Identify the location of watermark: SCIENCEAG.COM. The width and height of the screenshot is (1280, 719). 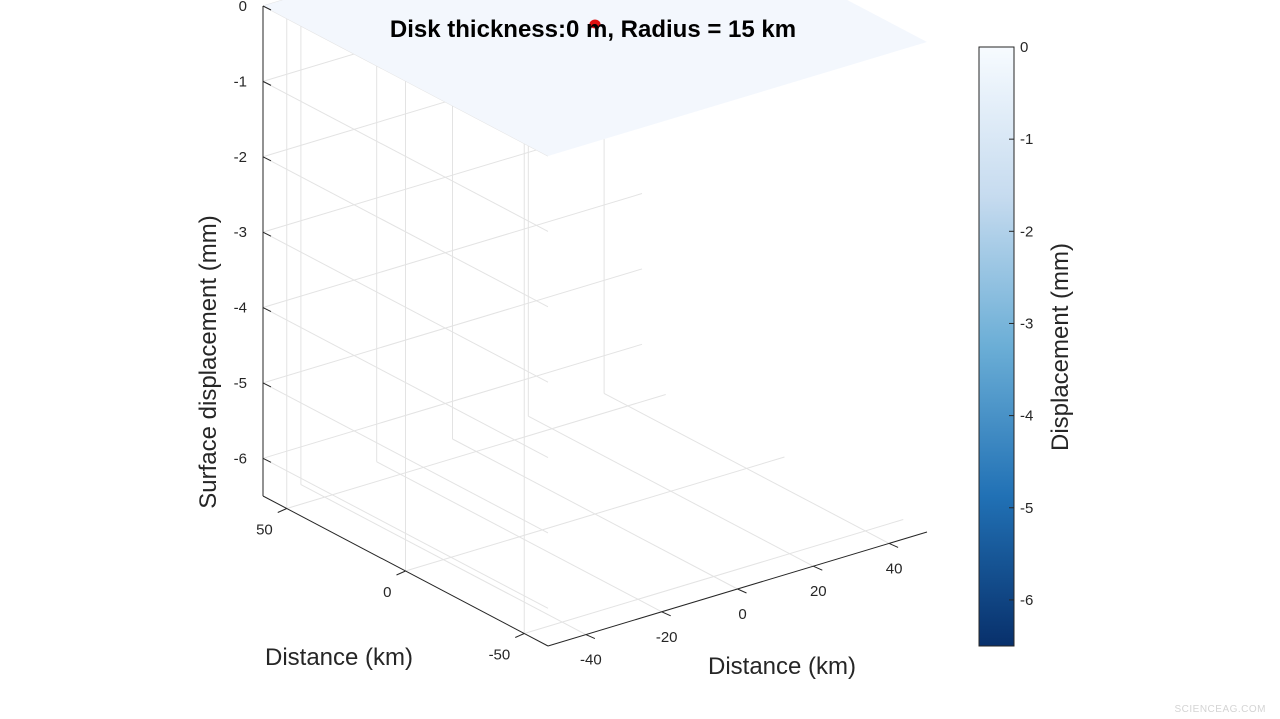
(1220, 709).